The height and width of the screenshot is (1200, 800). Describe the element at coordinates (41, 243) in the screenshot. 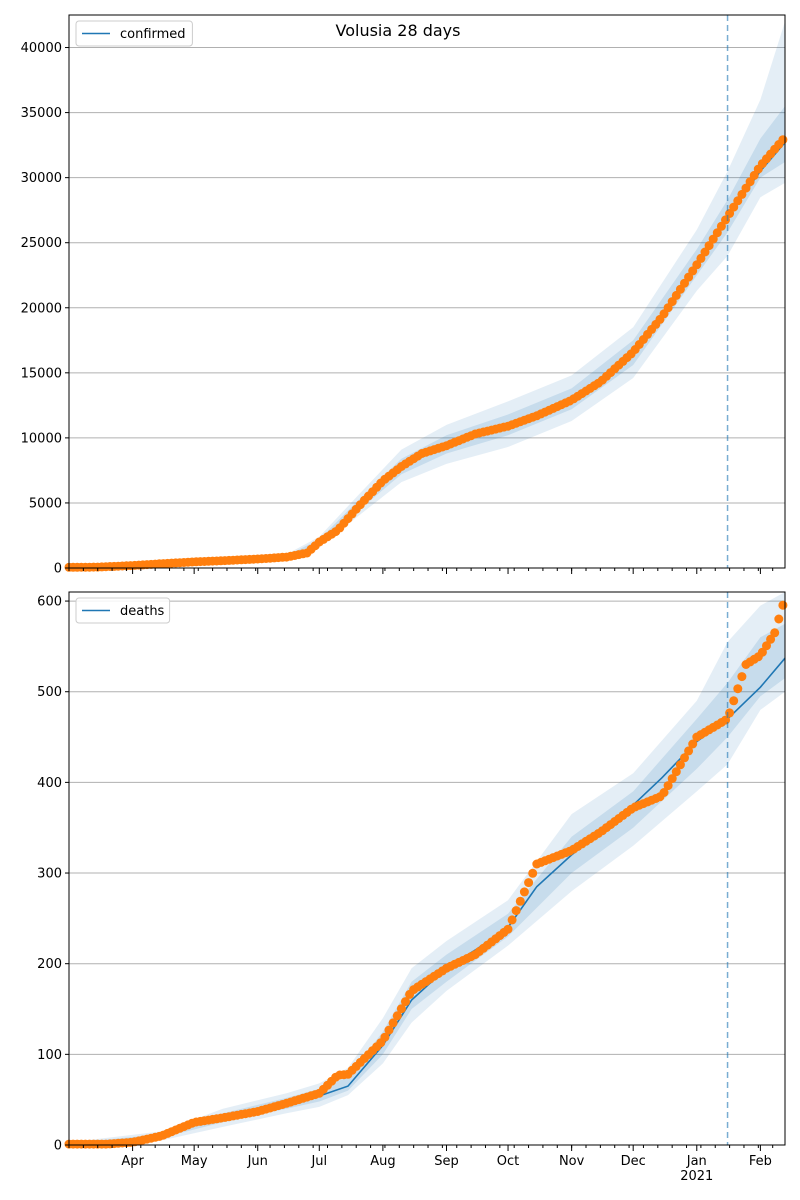

I see `y-tick-label: 25000` at that location.